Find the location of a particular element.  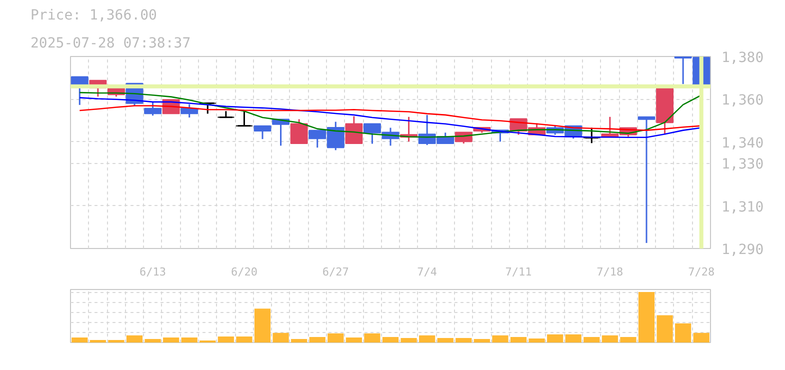

x-tick-label: 6/20 is located at coordinates (244, 272).